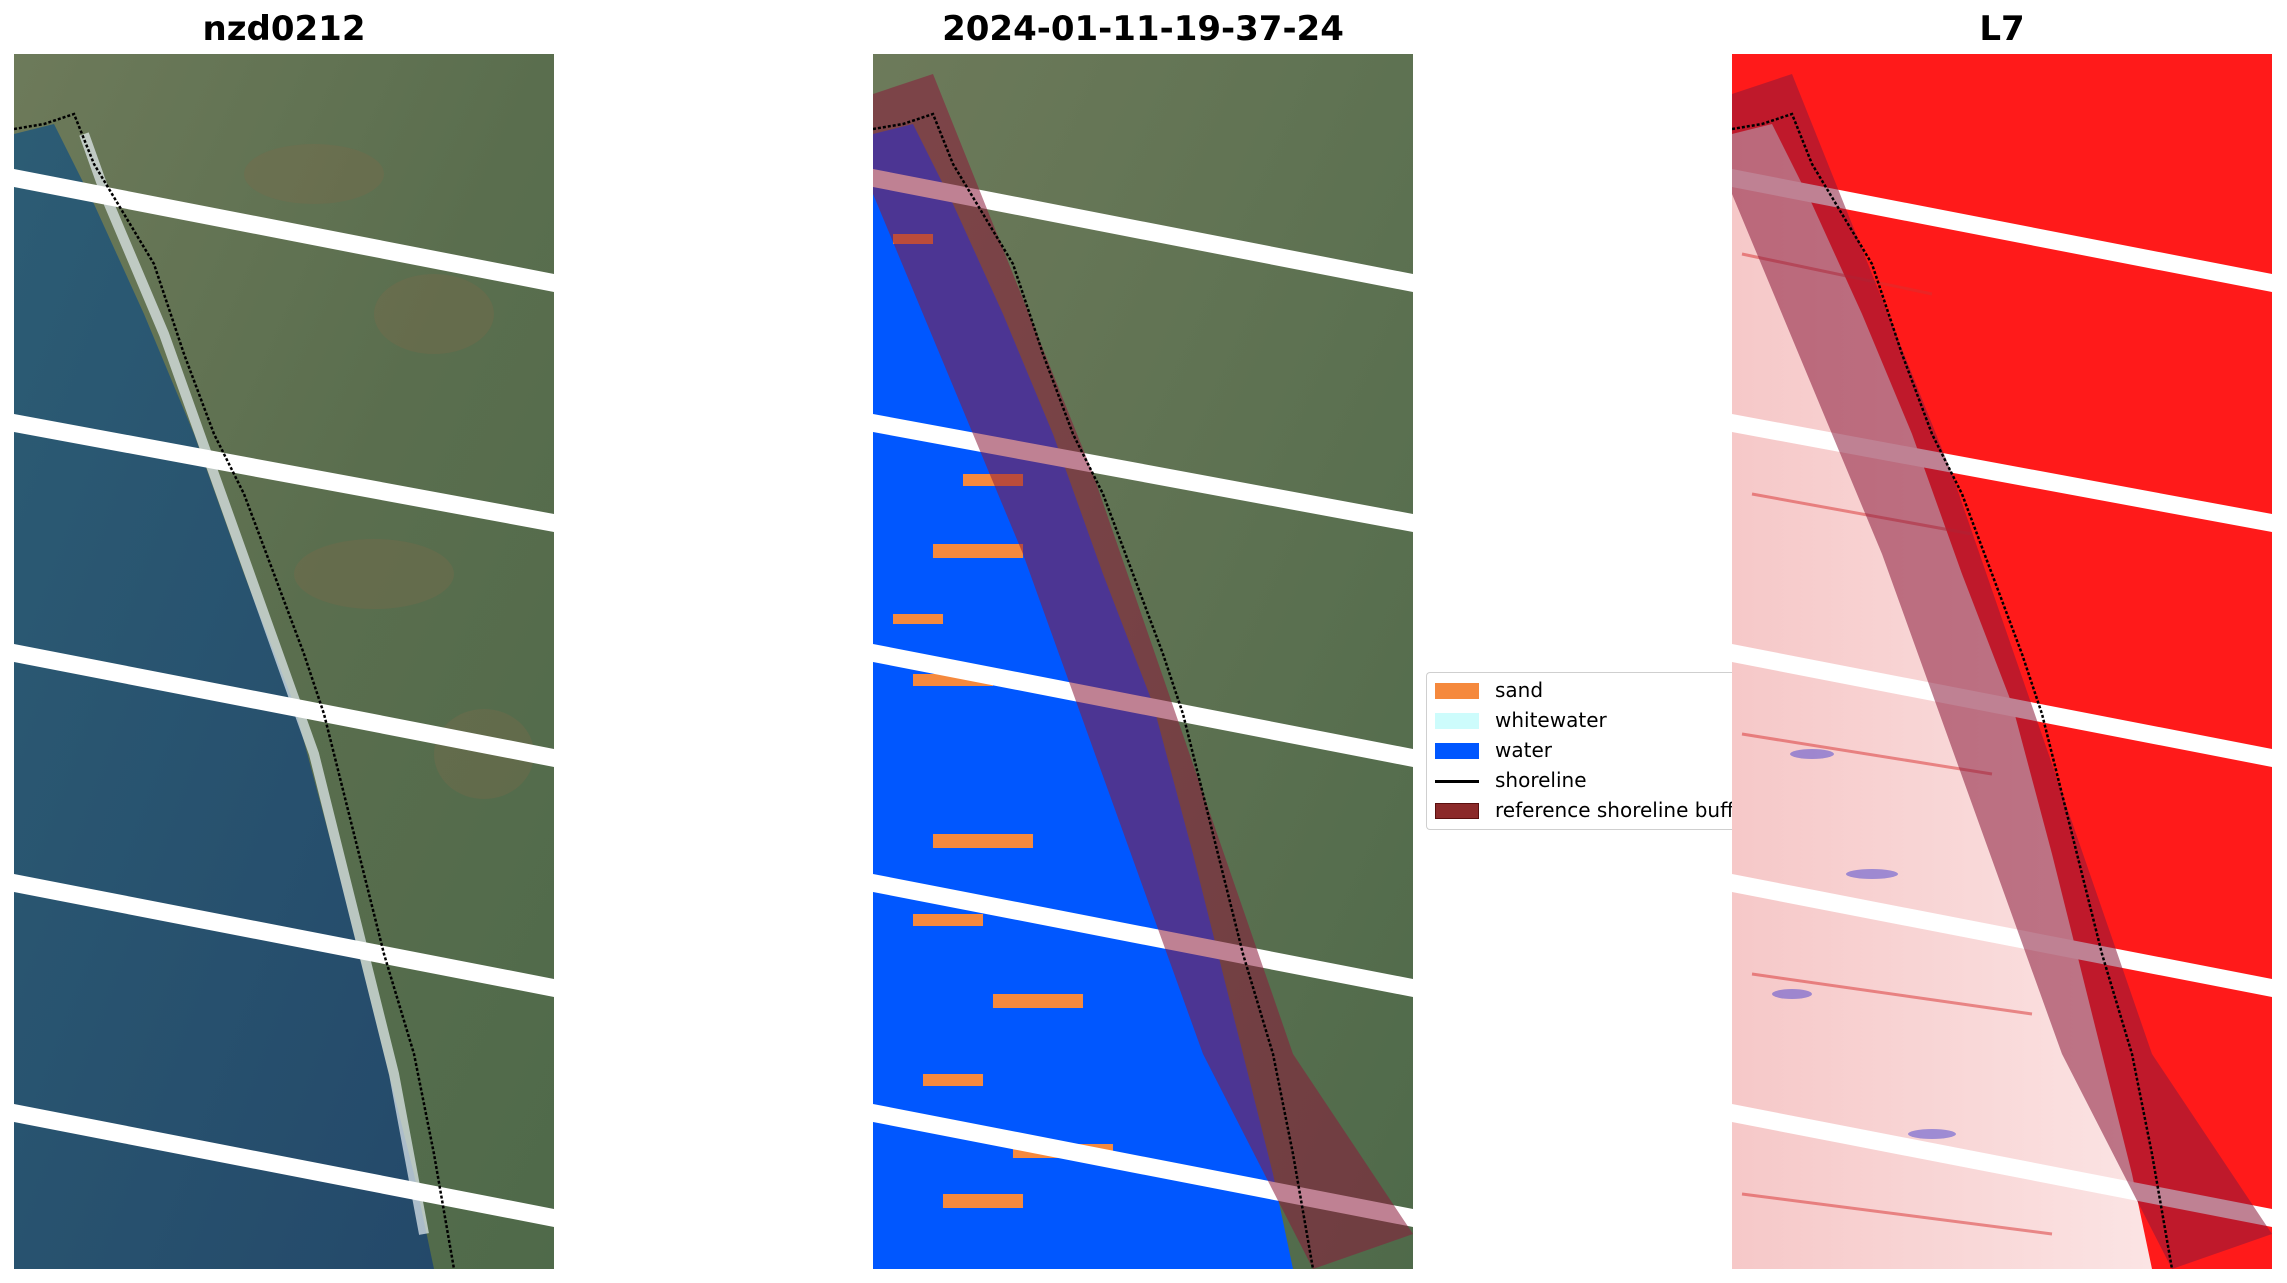 Image resolution: width=2287 pixels, height=1283 pixels. What do you see at coordinates (1579, 690) in the screenshot?
I see `legend-item-sand: sand` at bounding box center [1579, 690].